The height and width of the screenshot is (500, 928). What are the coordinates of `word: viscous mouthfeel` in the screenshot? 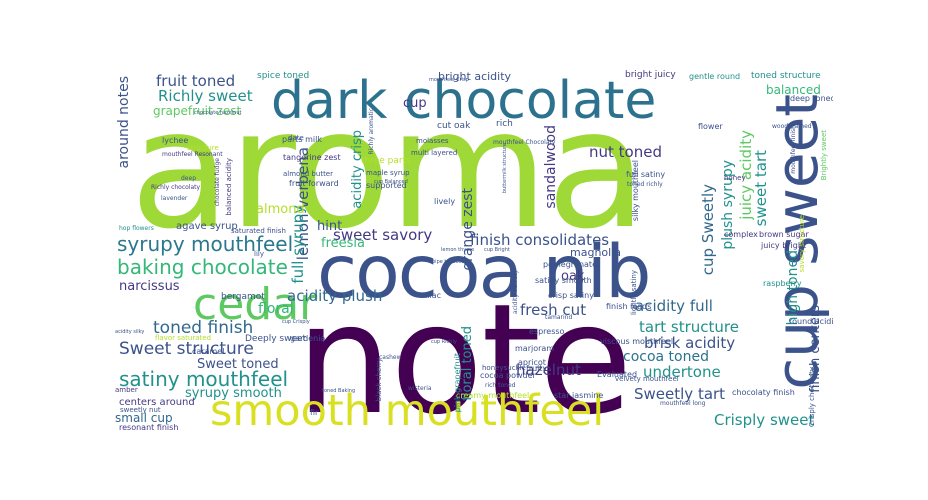 It's located at (637, 341).